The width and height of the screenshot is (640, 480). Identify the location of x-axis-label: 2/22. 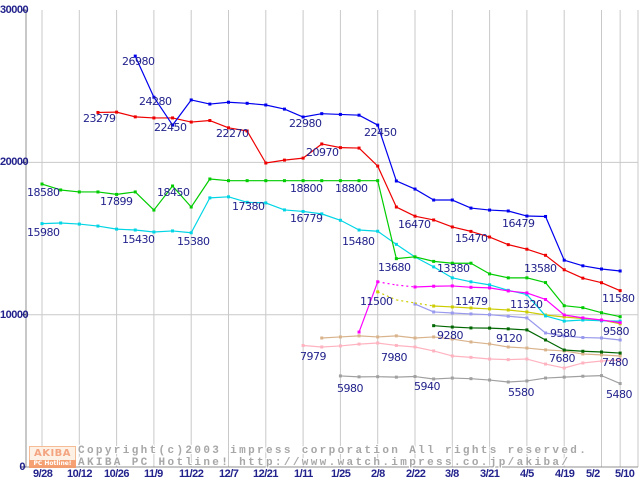
(416, 474).